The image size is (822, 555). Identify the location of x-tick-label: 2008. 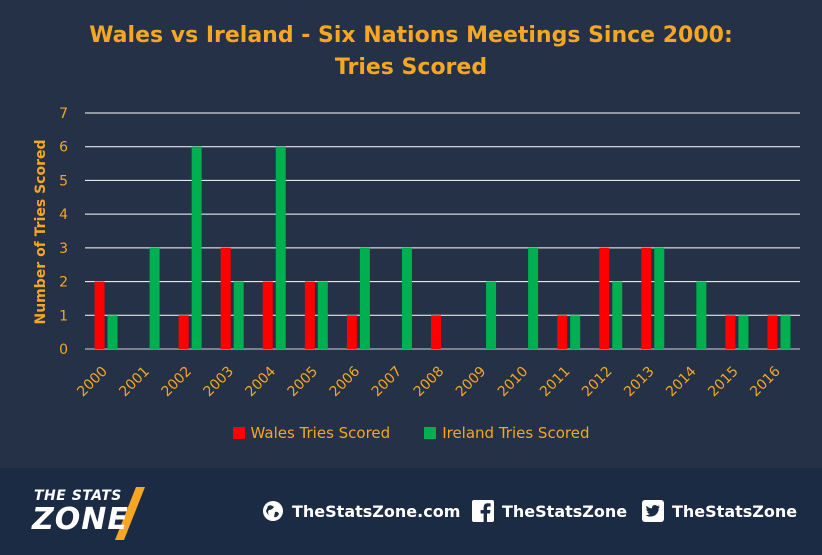
(429, 382).